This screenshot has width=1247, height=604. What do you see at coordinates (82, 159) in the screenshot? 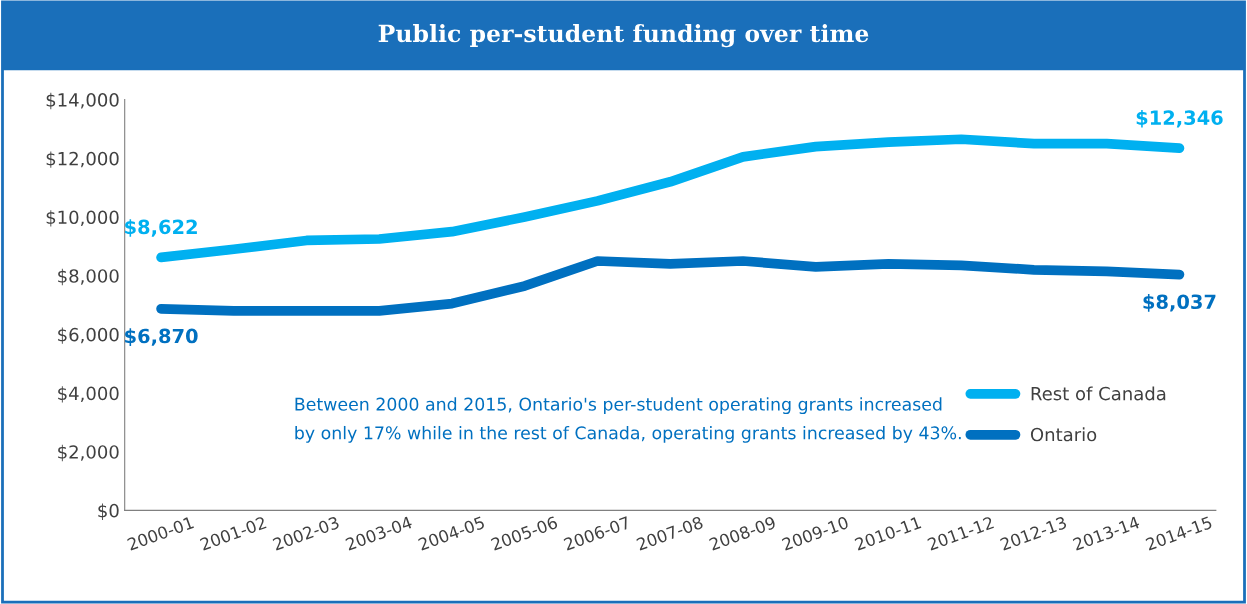
I see `y-tick-label: $12,000` at bounding box center [82, 159].